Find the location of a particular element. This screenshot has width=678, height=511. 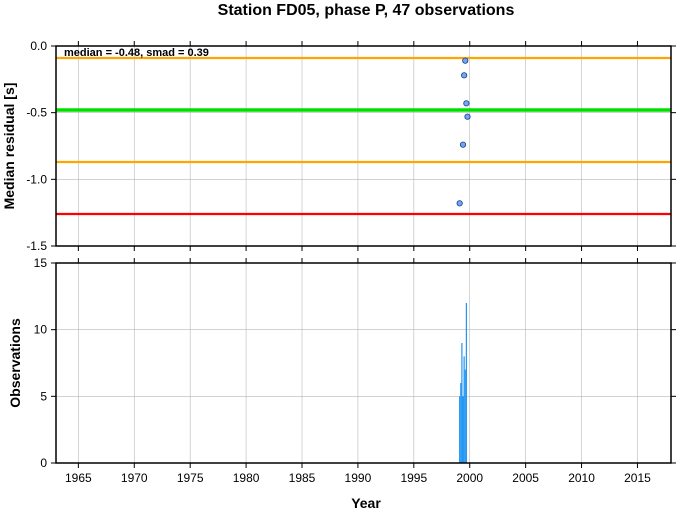

x-tick-label: 2010 is located at coordinates (581, 478).